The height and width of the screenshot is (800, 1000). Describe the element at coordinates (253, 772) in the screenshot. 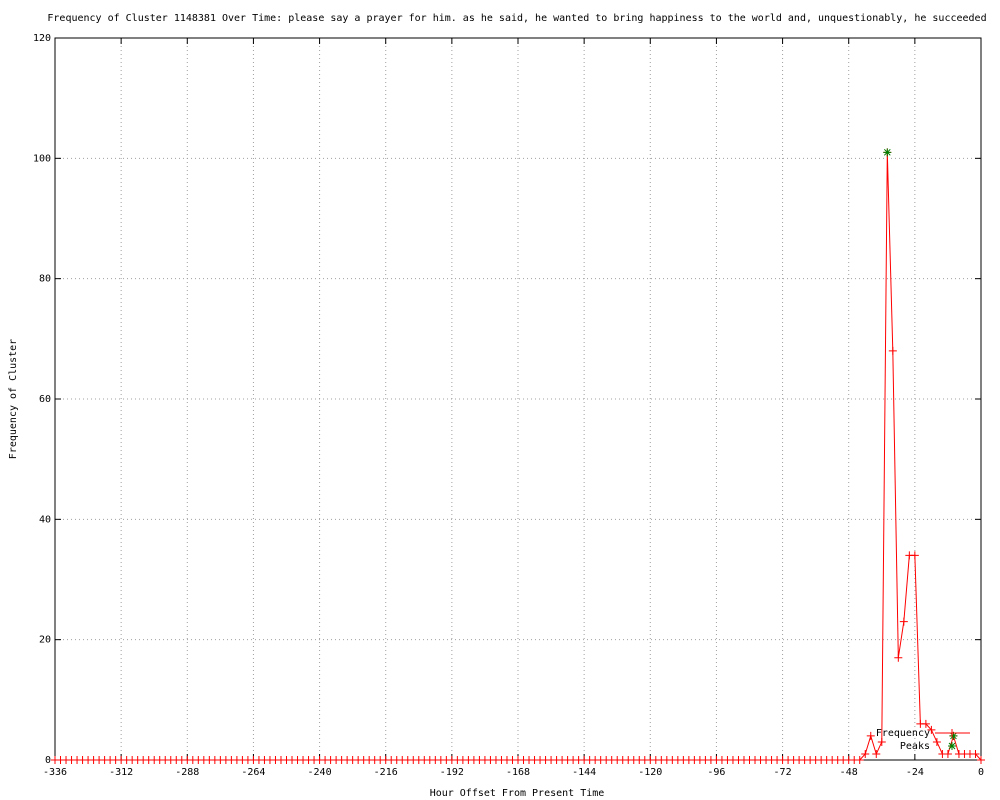

I see `x-tick-label: -264` at that location.